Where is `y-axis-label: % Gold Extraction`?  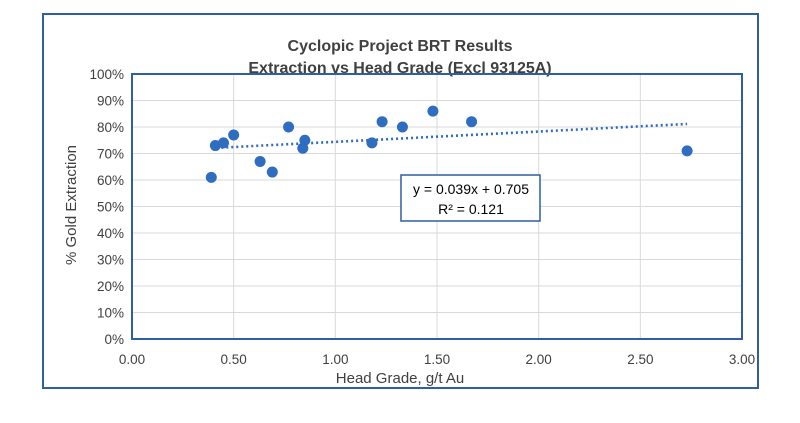
y-axis-label: % Gold Extraction is located at coordinates (71, 205).